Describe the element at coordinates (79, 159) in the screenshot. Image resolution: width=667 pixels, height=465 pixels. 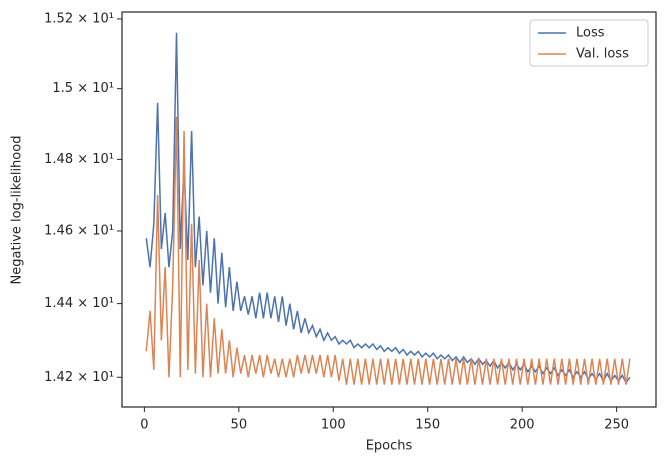
I see `y-tick-label: 1.48 × 10¹` at that location.